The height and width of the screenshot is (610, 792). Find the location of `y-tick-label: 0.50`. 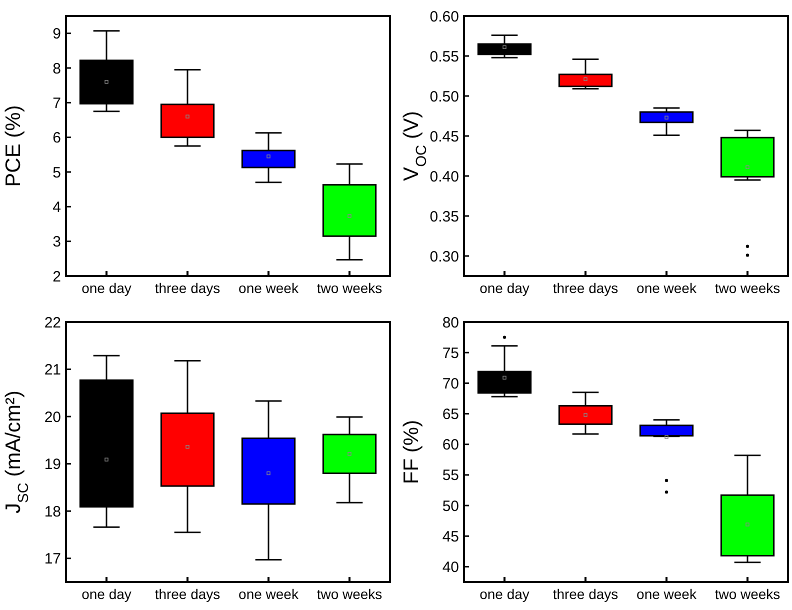

y-tick-label: 0.50 is located at coordinates (444, 97).